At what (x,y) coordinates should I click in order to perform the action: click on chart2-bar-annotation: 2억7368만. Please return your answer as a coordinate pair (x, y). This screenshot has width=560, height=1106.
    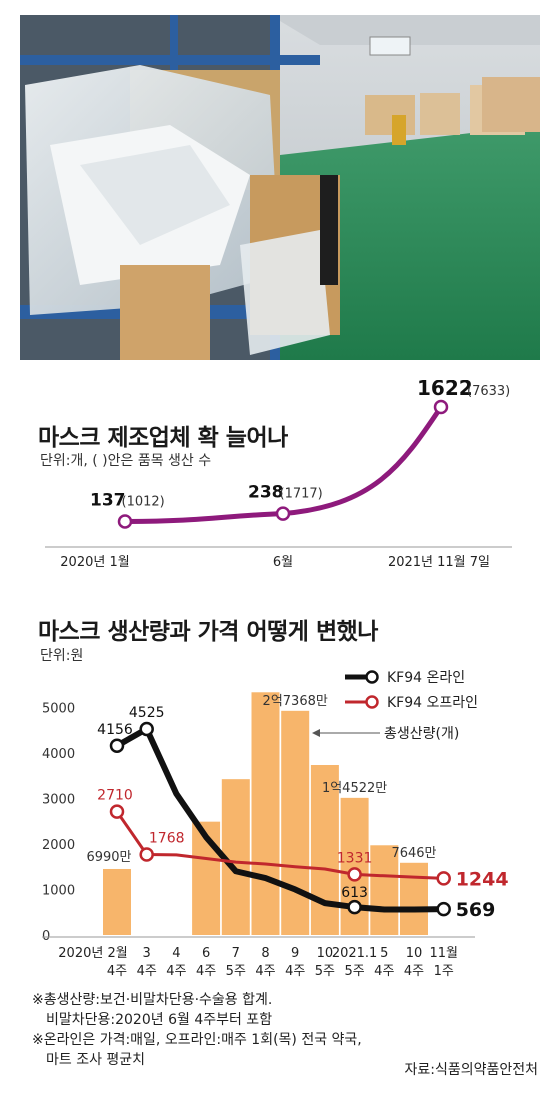
    Looking at the image, I should click on (295, 701).